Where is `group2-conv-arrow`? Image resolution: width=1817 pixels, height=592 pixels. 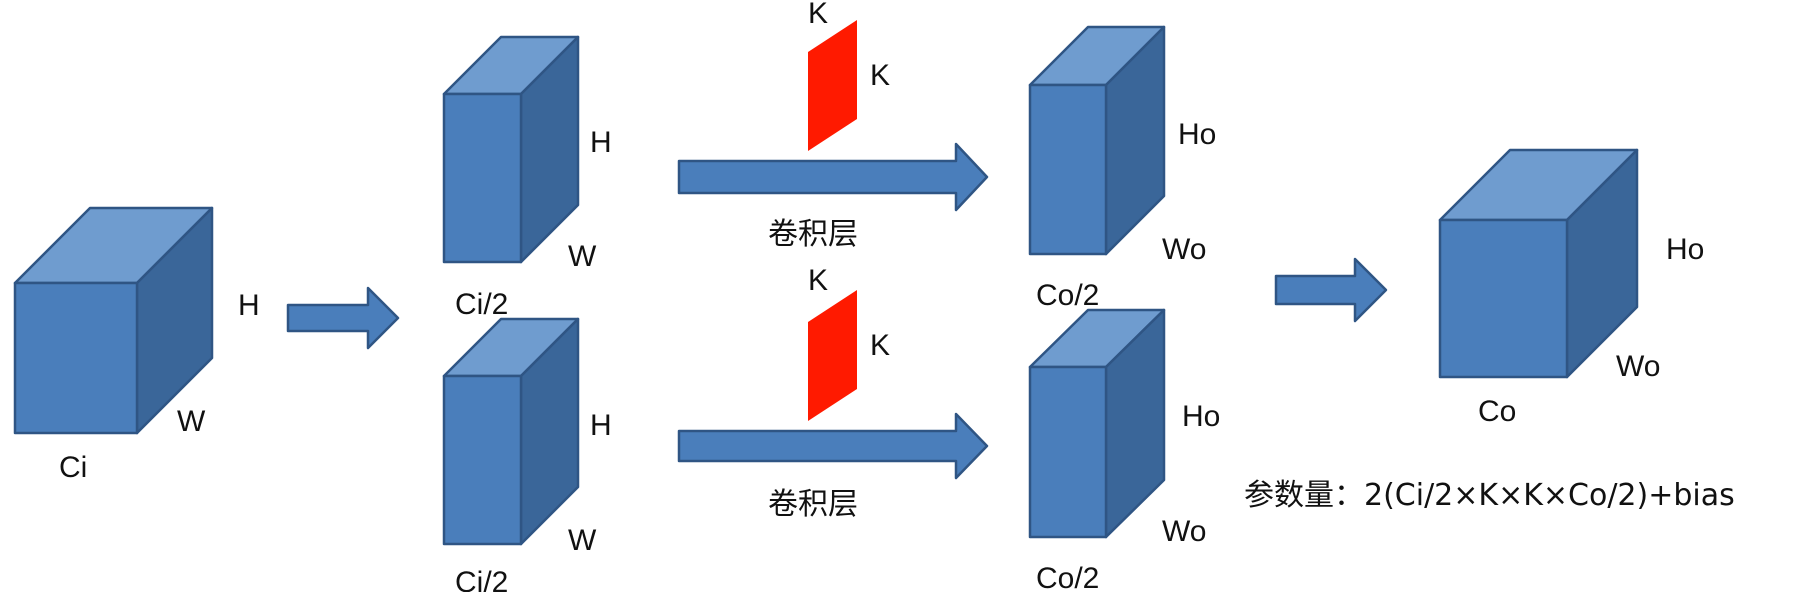
group2-conv-arrow is located at coordinates (833, 446).